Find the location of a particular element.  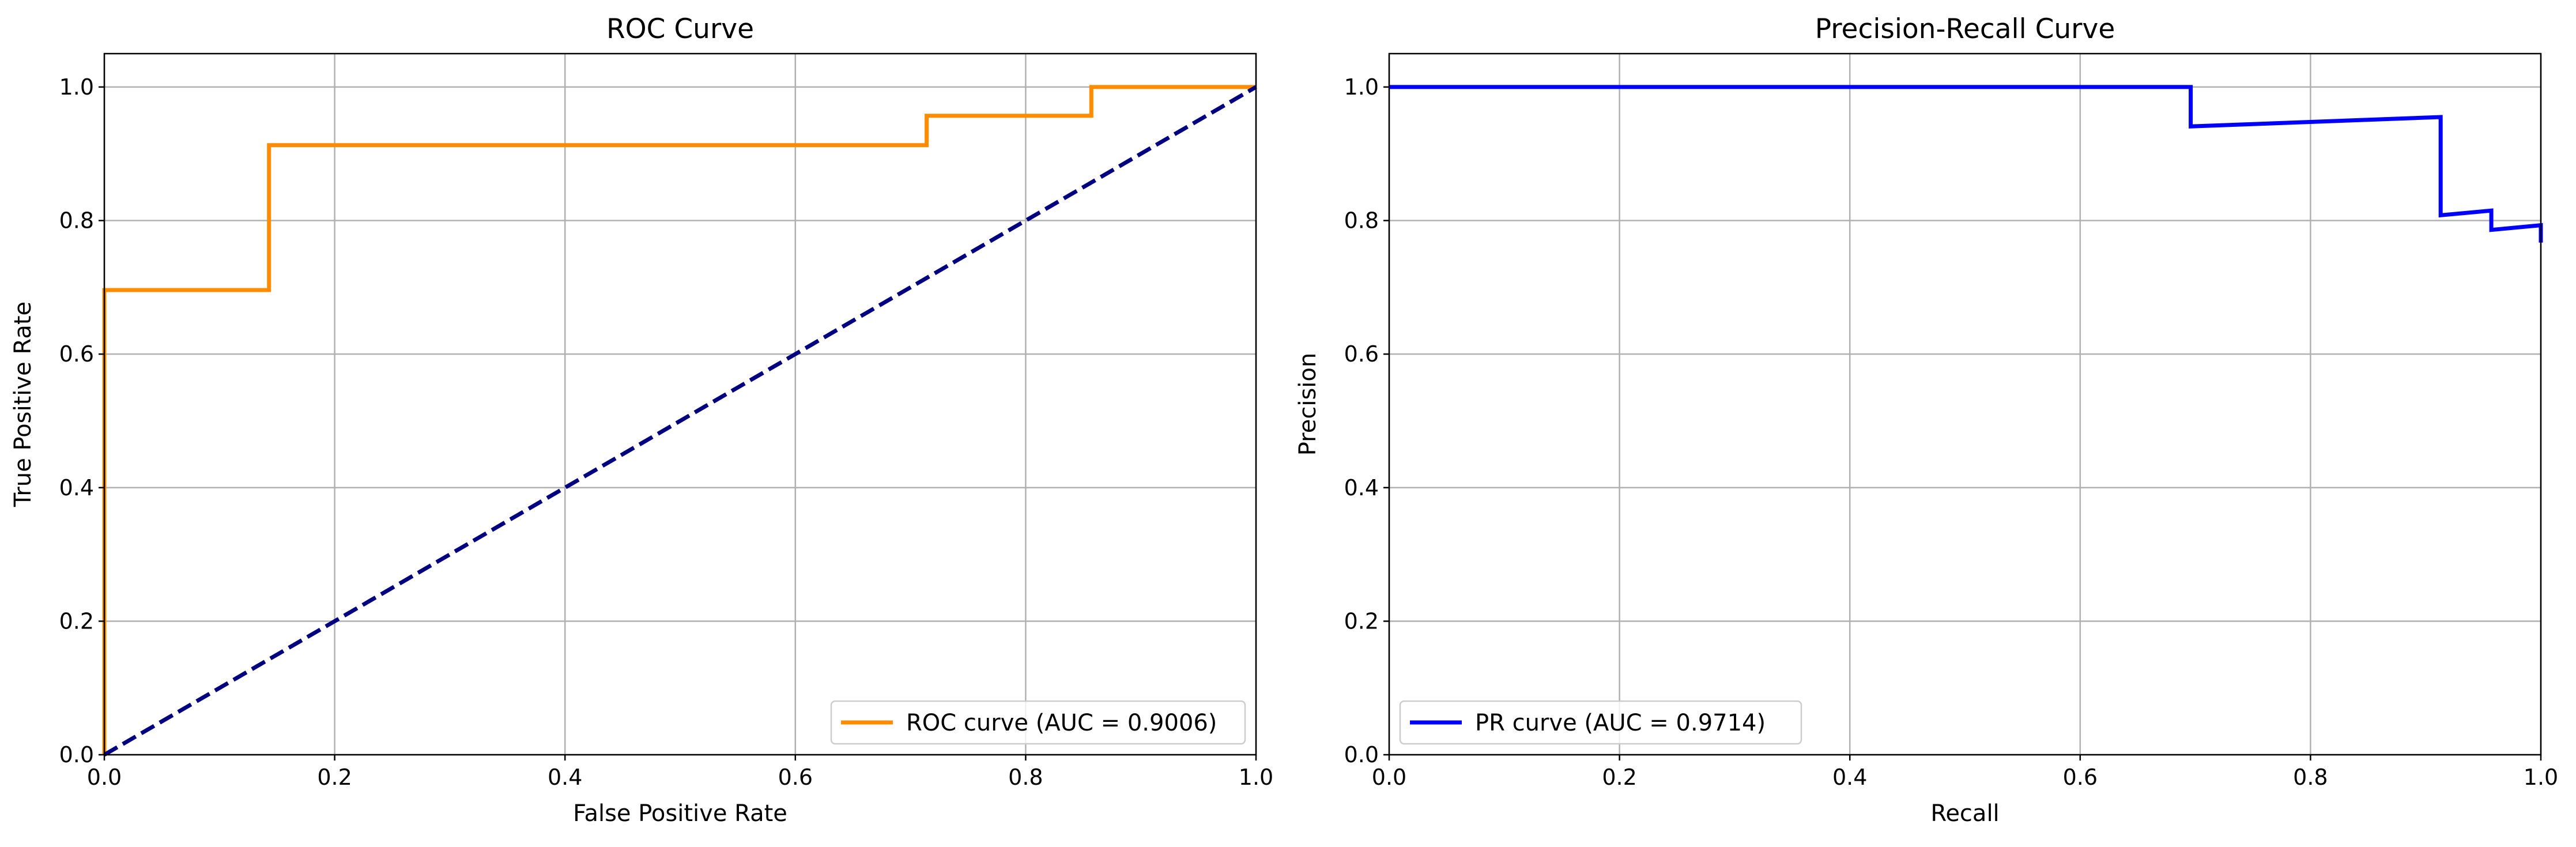

roc-x-tick-label: 0.6 is located at coordinates (795, 777).